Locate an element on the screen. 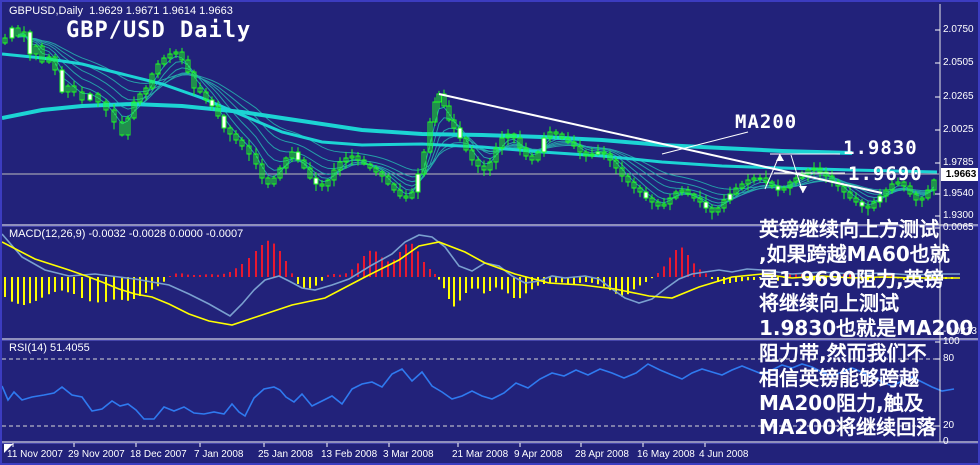 The height and width of the screenshot is (465, 980). price-tick-label: 1.9540 is located at coordinates (958, 193).